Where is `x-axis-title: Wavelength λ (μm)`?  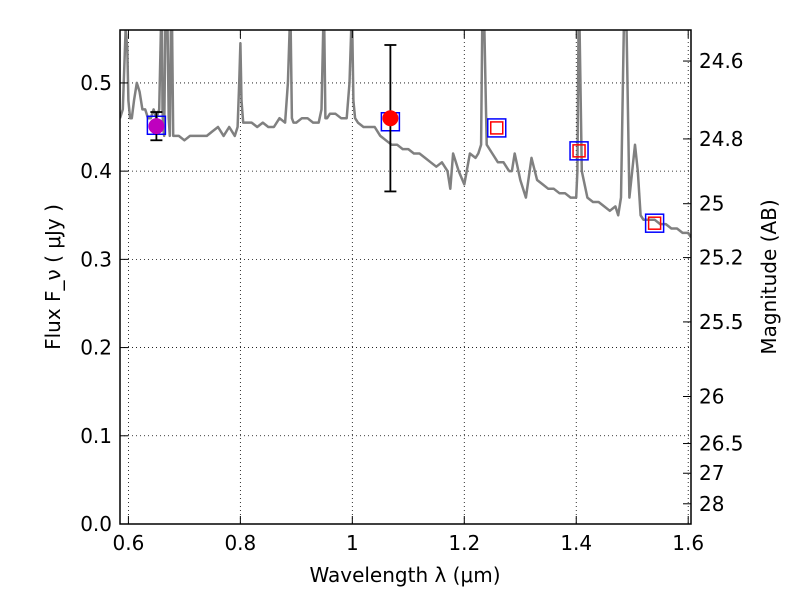 x-axis-title: Wavelength λ (μm) is located at coordinates (404, 575).